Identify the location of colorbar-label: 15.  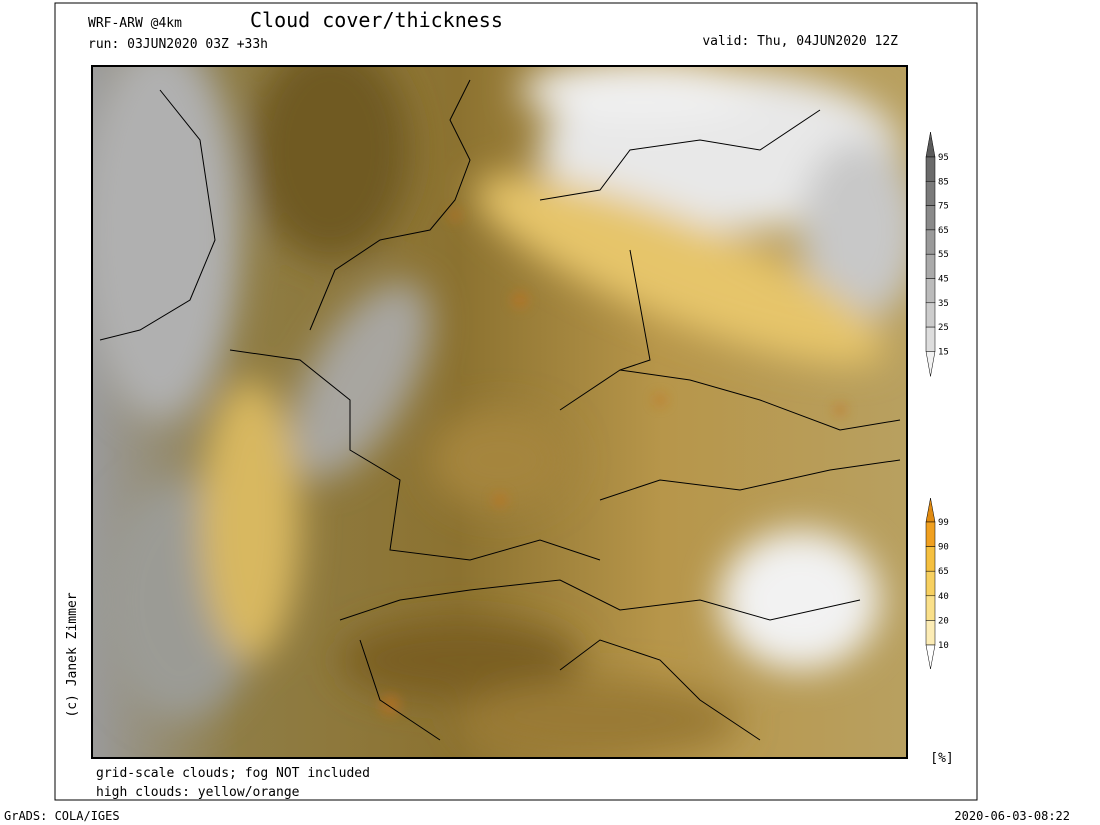
(943, 352).